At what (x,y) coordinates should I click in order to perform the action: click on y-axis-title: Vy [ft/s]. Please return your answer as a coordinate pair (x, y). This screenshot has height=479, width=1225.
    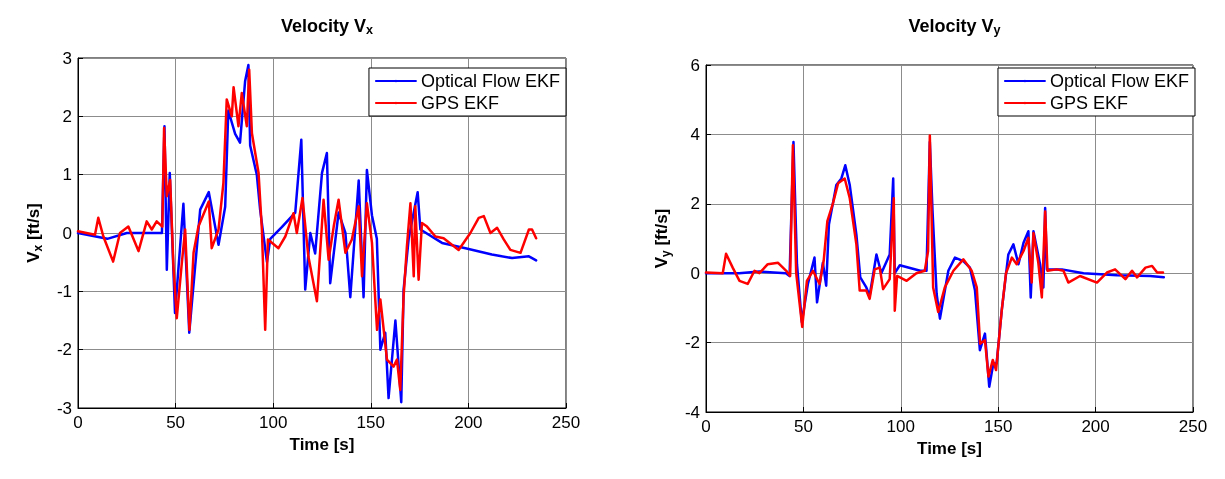
    Looking at the image, I should click on (662, 238).